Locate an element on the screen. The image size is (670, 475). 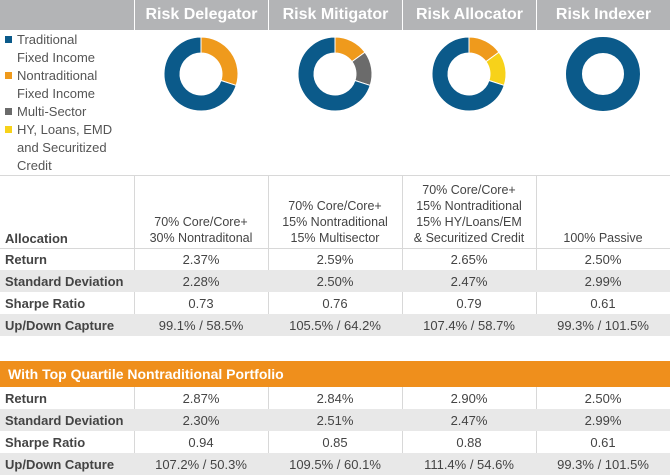
legend-label: HY, Loans, EMD is located at coordinates (65, 129).